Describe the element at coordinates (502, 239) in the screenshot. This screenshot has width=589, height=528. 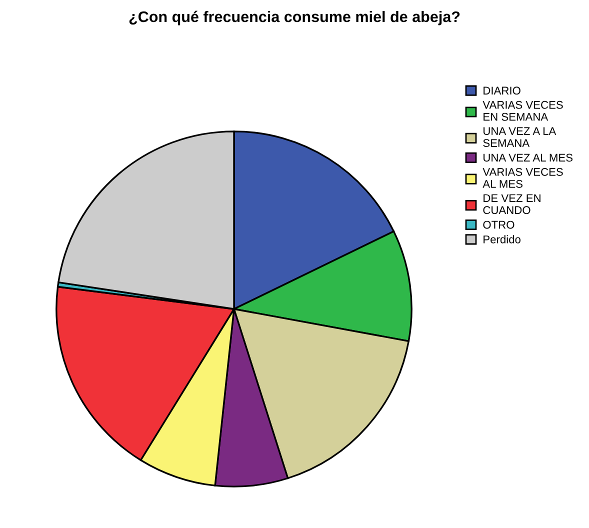
I see `legend-label: Perdido` at that location.